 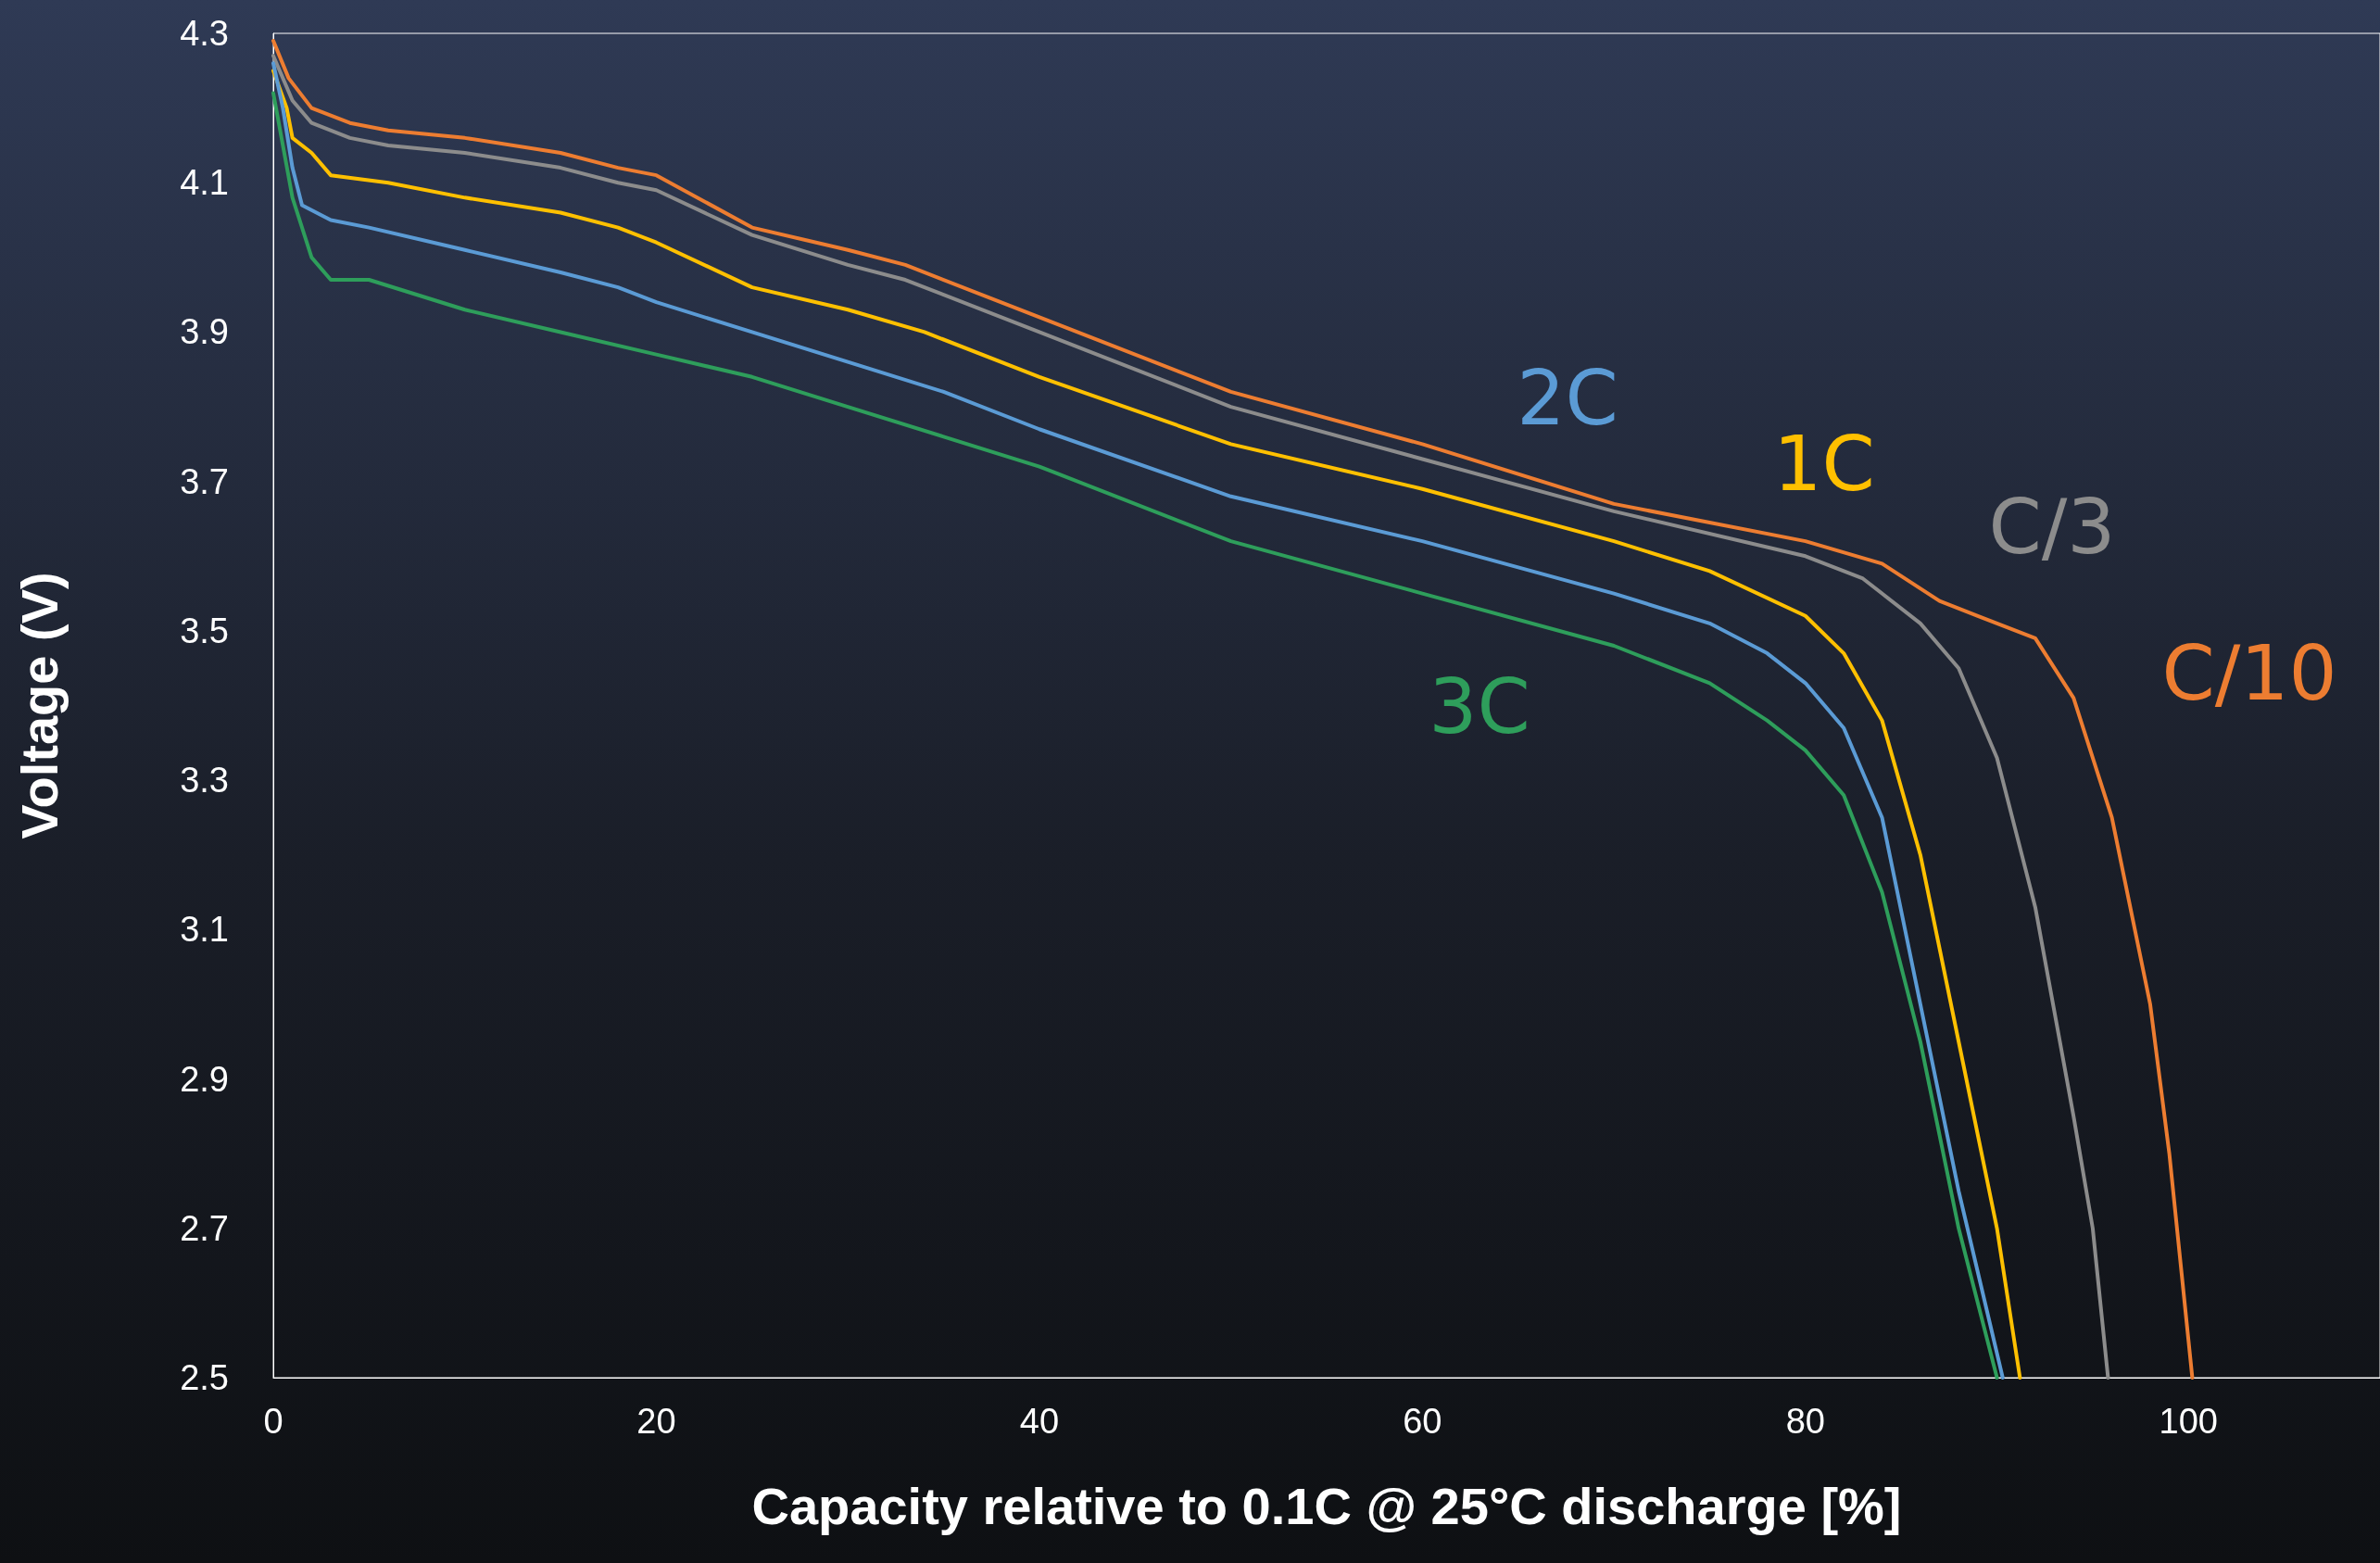 I want to click on series-label: 1C, so click(x=1824, y=463).